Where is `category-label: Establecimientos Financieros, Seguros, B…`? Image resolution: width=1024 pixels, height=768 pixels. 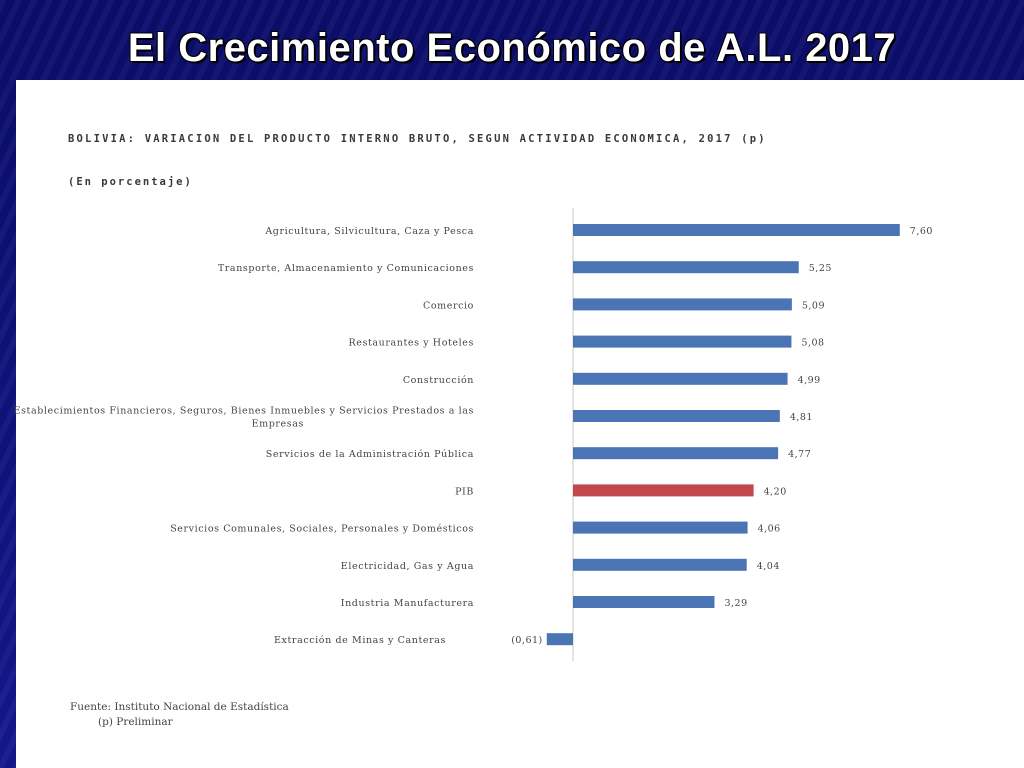
category-label: Establecimientos Financieros, Seguros, B… is located at coordinates (244, 418).